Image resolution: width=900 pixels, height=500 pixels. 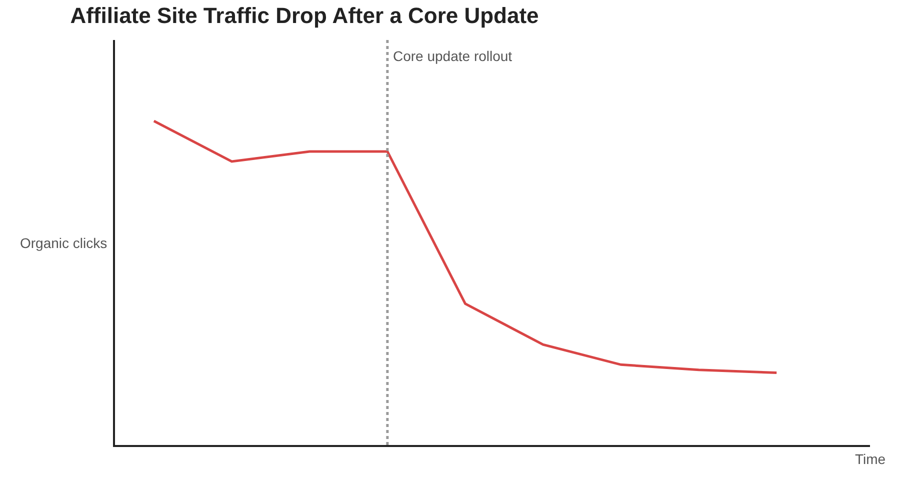 What do you see at coordinates (870, 459) in the screenshot?
I see `x-axis-title: Time` at bounding box center [870, 459].